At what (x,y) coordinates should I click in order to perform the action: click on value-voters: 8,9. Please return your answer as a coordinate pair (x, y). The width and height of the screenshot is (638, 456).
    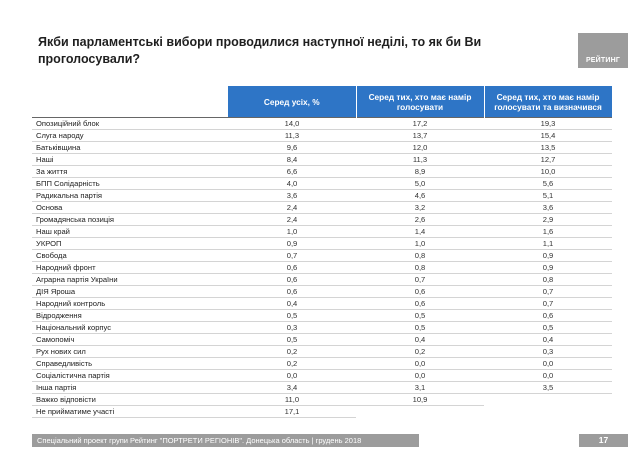
    Looking at the image, I should click on (420, 171).